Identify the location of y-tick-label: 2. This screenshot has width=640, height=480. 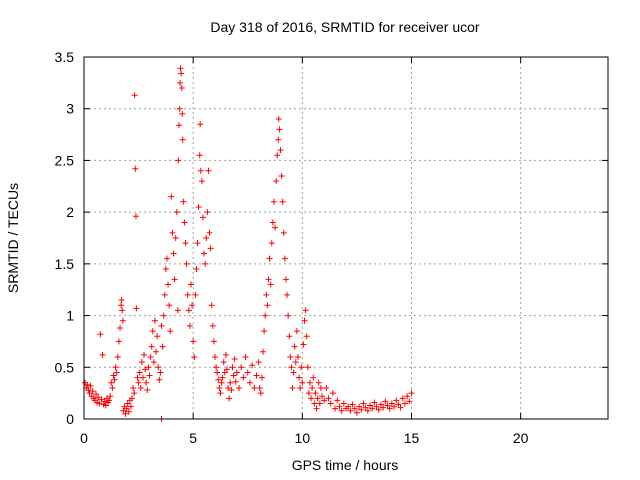
(70, 212).